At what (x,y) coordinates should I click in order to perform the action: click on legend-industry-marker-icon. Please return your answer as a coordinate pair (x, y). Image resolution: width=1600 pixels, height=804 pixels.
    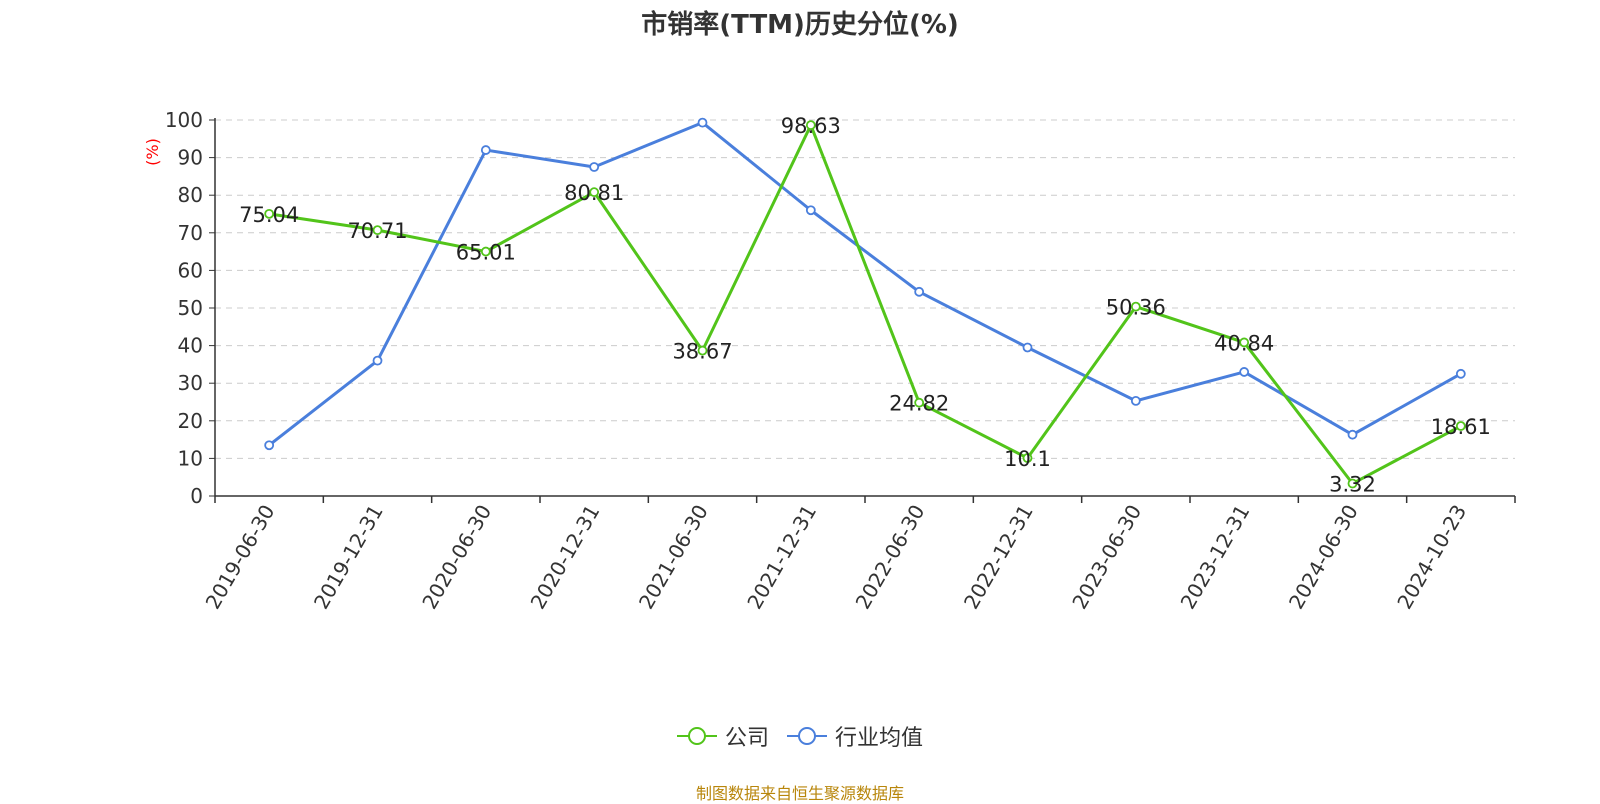
    Looking at the image, I should click on (807, 736).